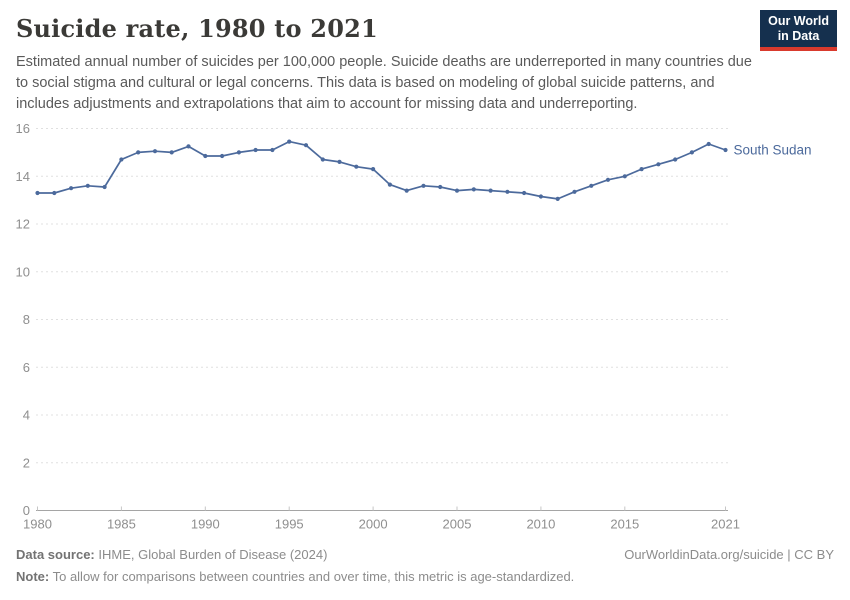  I want to click on y-tick-label: 6, so click(26, 367).